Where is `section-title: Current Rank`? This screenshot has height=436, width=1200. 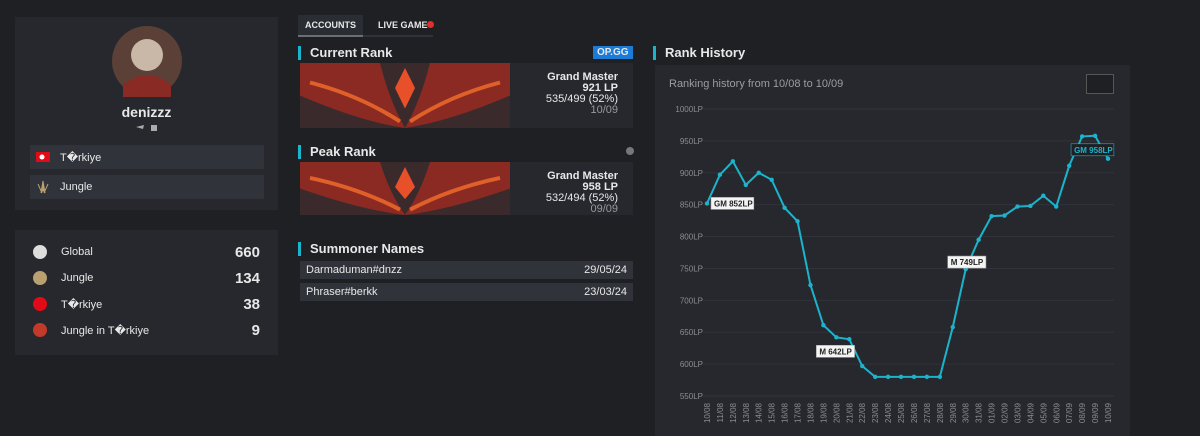
section-title: Current Rank is located at coordinates (345, 53).